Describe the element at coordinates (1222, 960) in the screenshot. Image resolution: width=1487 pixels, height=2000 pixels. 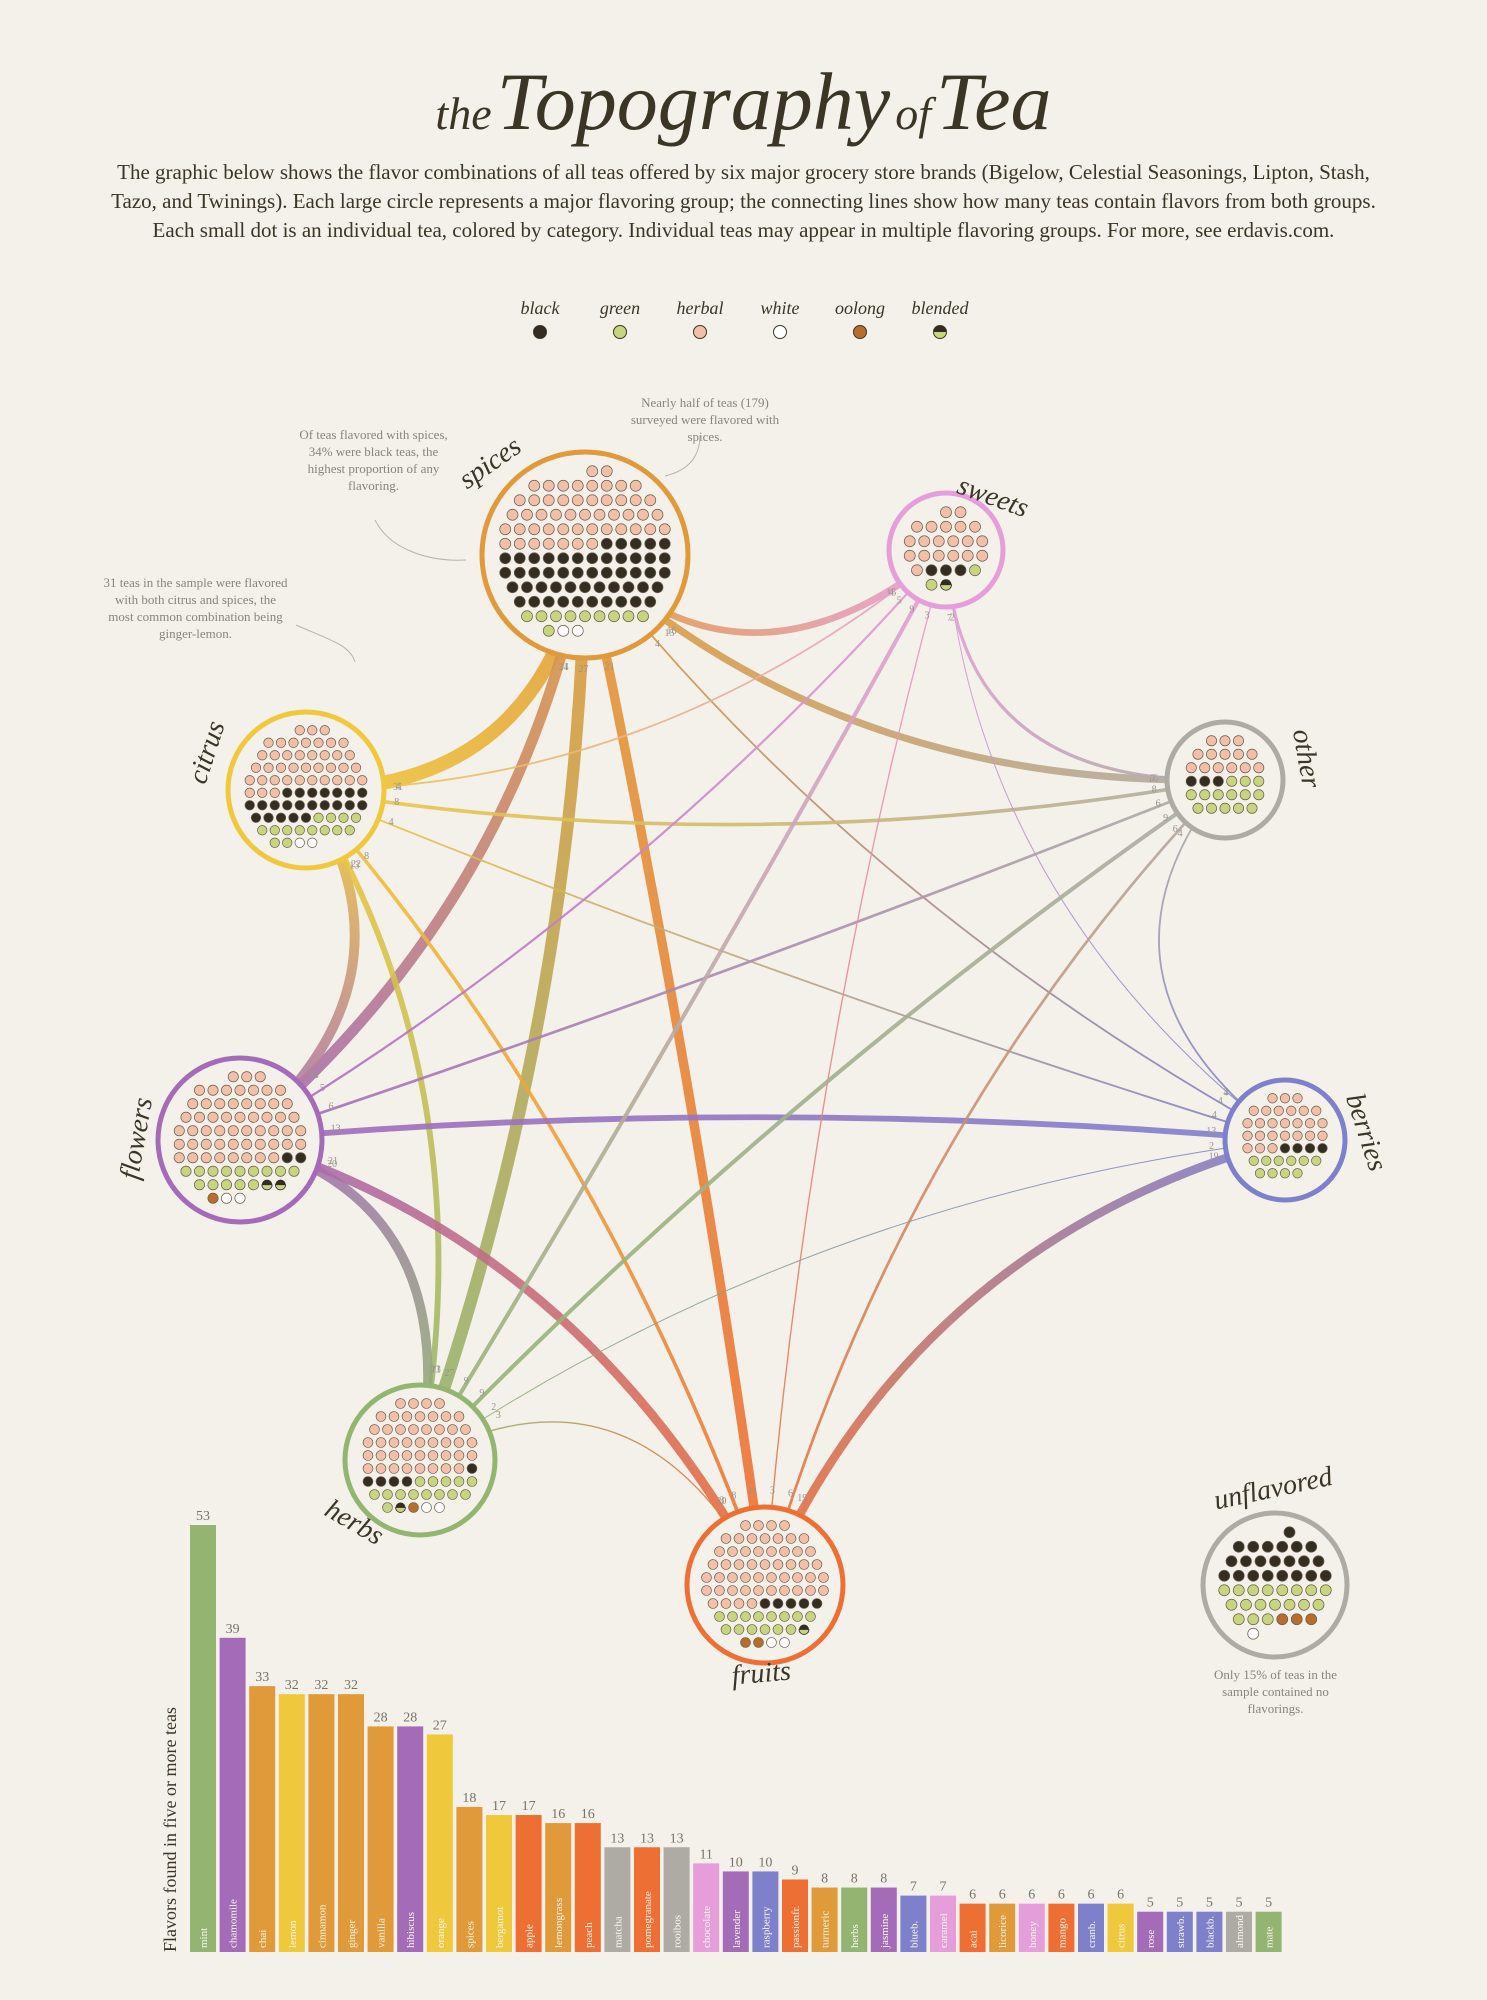
I see `link-other-berries` at that location.